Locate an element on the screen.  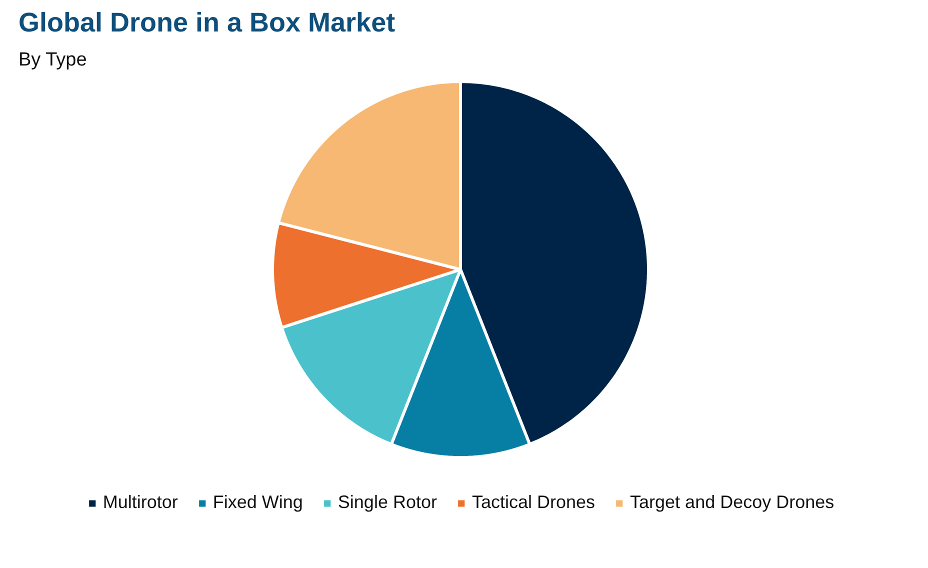
legend-label: Fixed Wing is located at coordinates (257, 502).